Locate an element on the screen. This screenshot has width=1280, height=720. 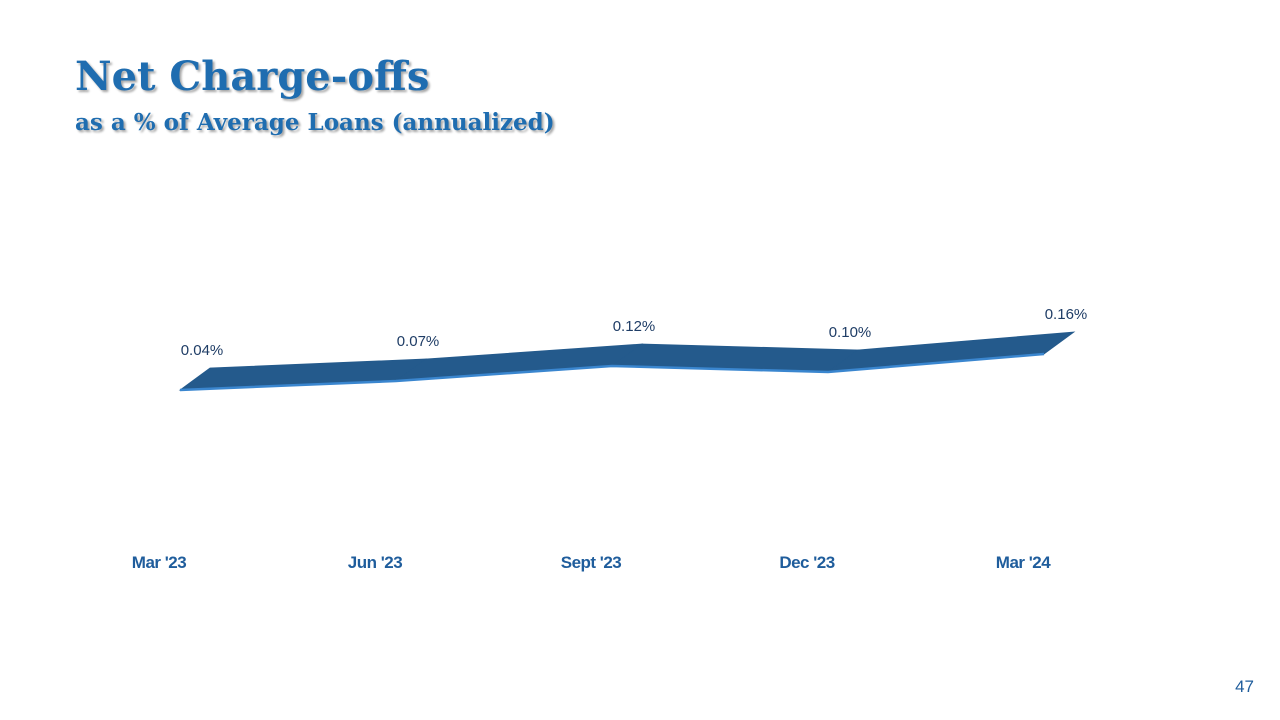
data-label: 0.16% is located at coordinates (1066, 314).